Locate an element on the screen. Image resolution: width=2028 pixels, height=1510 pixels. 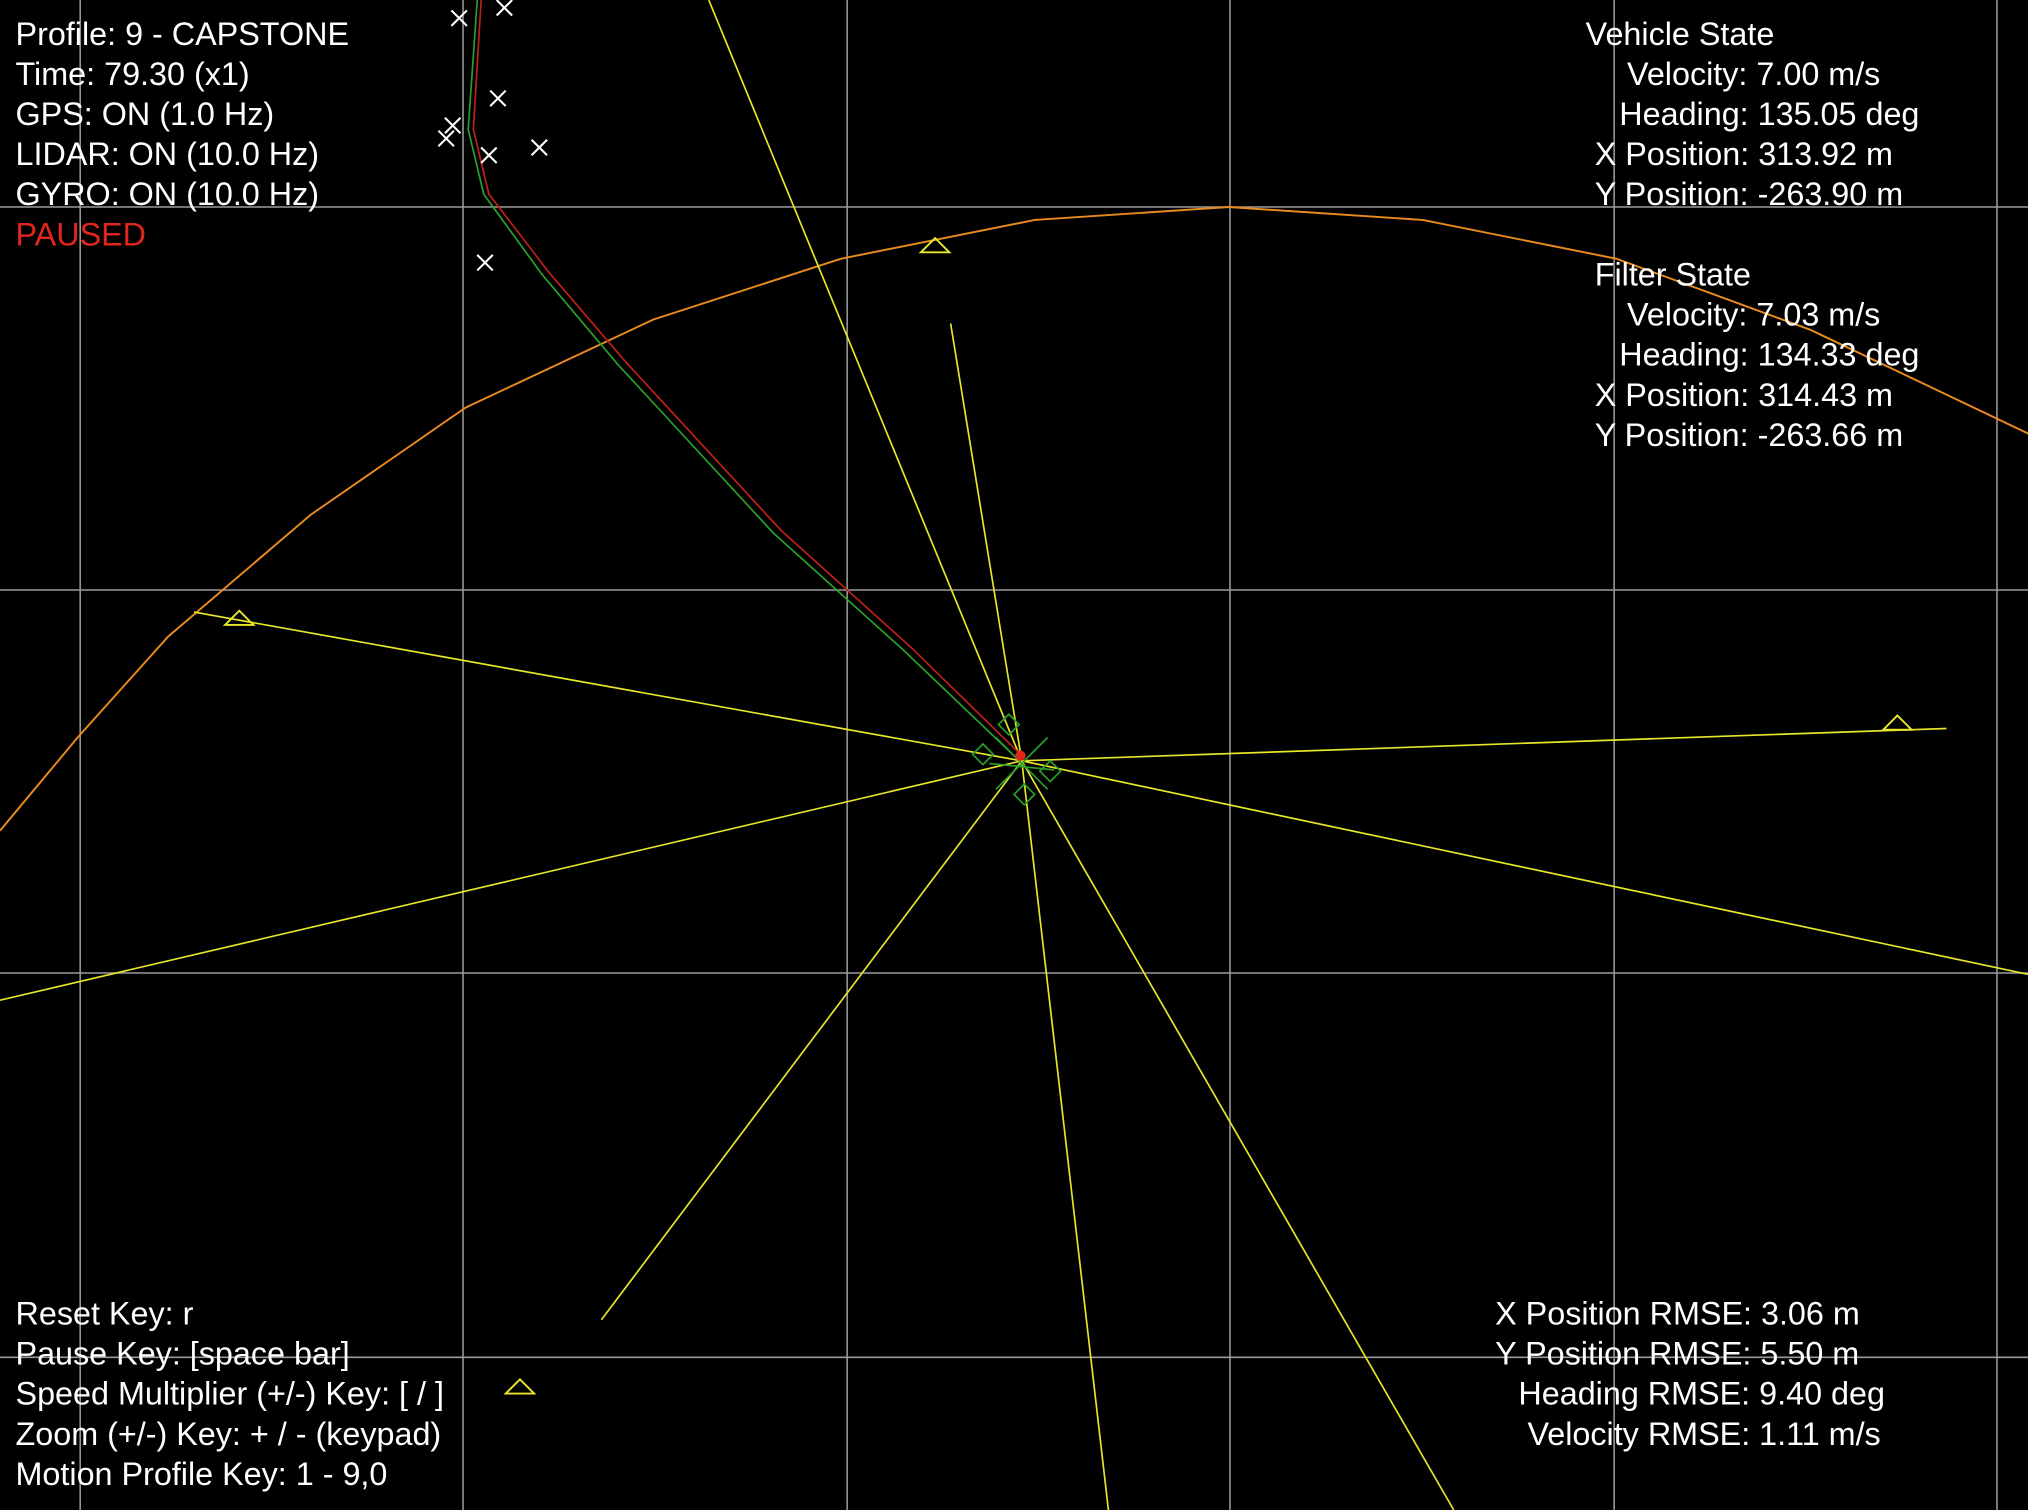
key-help-line: Speed Multiplier (+/-) Key: [ / ] is located at coordinates (230, 1394).